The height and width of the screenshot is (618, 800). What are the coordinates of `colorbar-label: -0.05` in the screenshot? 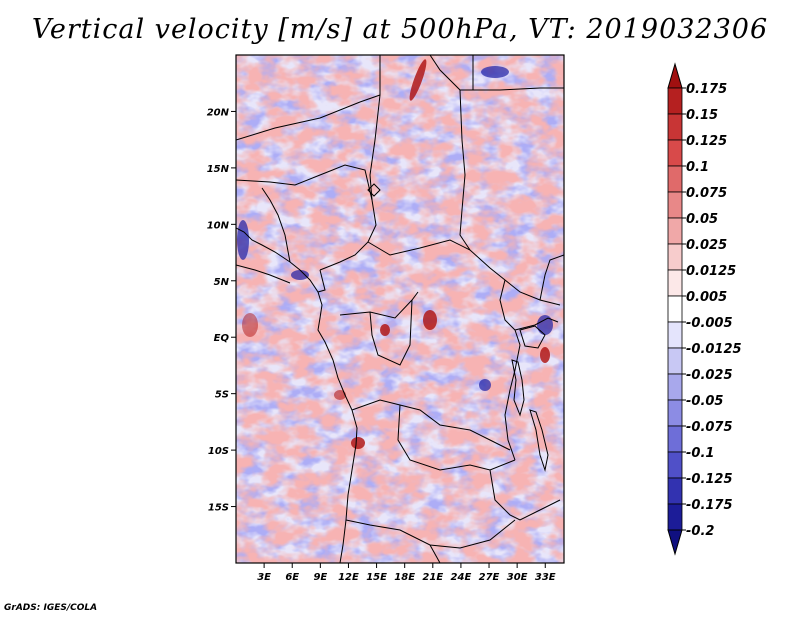 It's located at (704, 401).